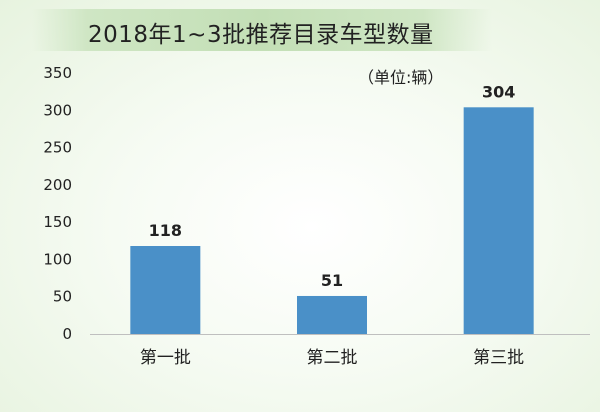  Describe the element at coordinates (165, 358) in the screenshot. I see `category-label-1: 第一批` at that location.